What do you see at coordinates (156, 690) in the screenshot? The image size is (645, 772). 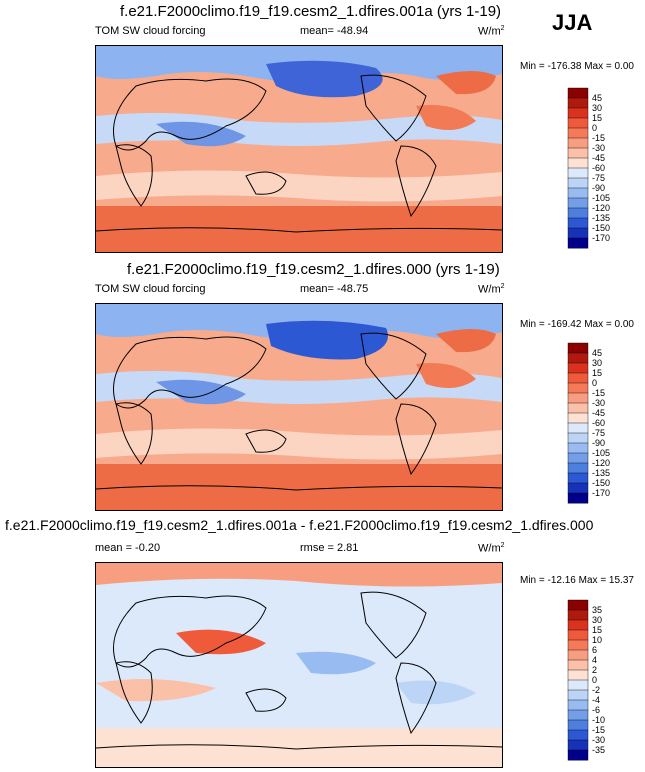 I see `panel-3-south-indian-warm` at bounding box center [156, 690].